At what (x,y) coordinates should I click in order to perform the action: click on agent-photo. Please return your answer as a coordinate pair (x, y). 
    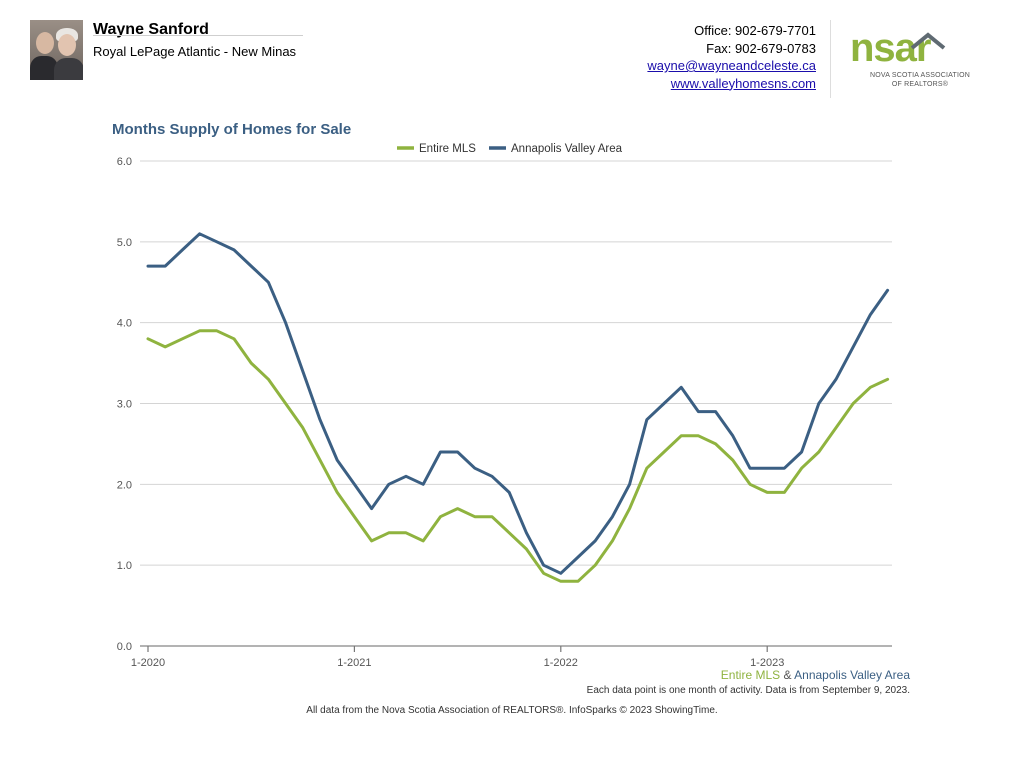
    Looking at the image, I should click on (56, 50).